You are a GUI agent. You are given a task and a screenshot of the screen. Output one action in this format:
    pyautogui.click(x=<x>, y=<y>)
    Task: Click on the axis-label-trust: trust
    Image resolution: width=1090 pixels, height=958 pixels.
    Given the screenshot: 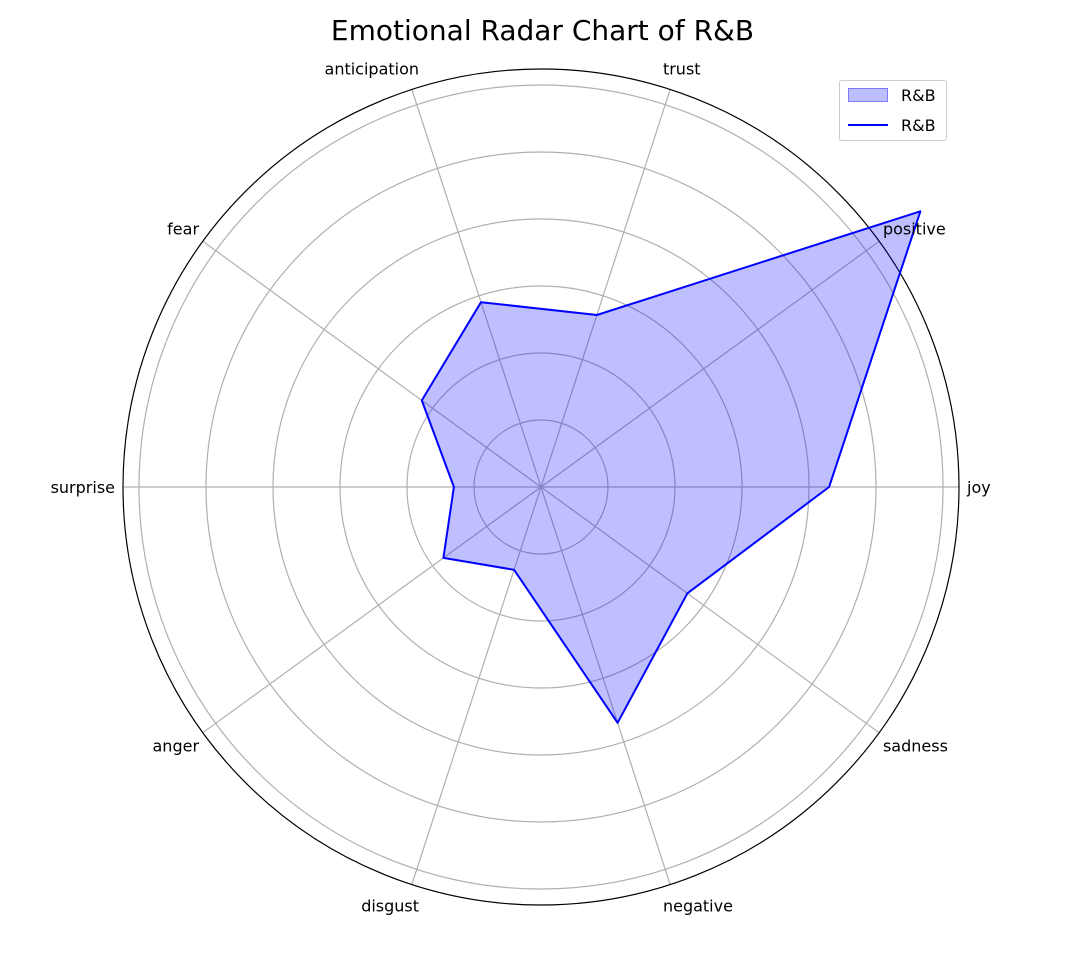 What is the action you would take?
    pyautogui.click(x=682, y=69)
    